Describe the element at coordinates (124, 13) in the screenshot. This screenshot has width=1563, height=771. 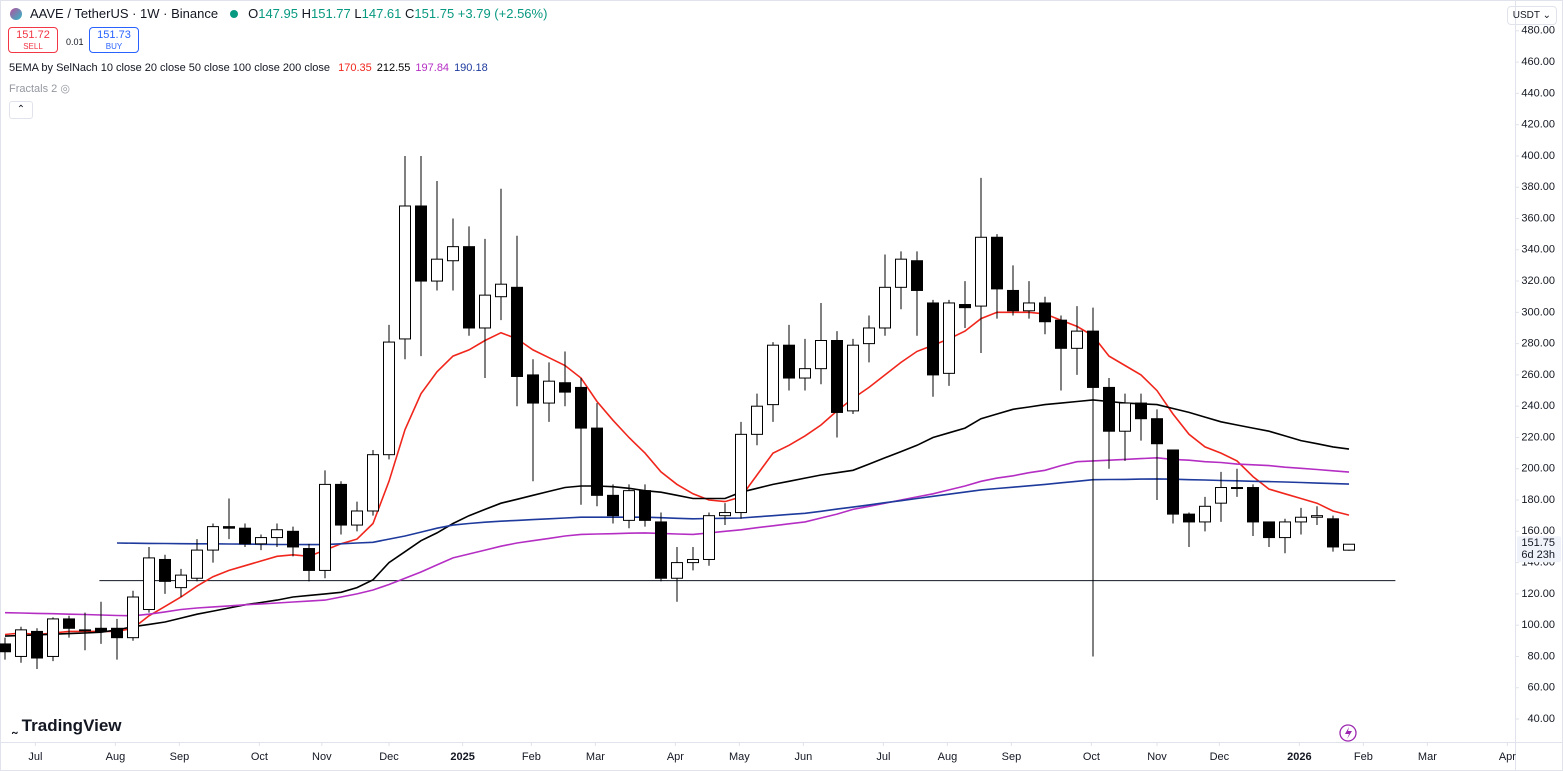
I see `symbol: AAVE / TetherUS · 1W · Binance` at that location.